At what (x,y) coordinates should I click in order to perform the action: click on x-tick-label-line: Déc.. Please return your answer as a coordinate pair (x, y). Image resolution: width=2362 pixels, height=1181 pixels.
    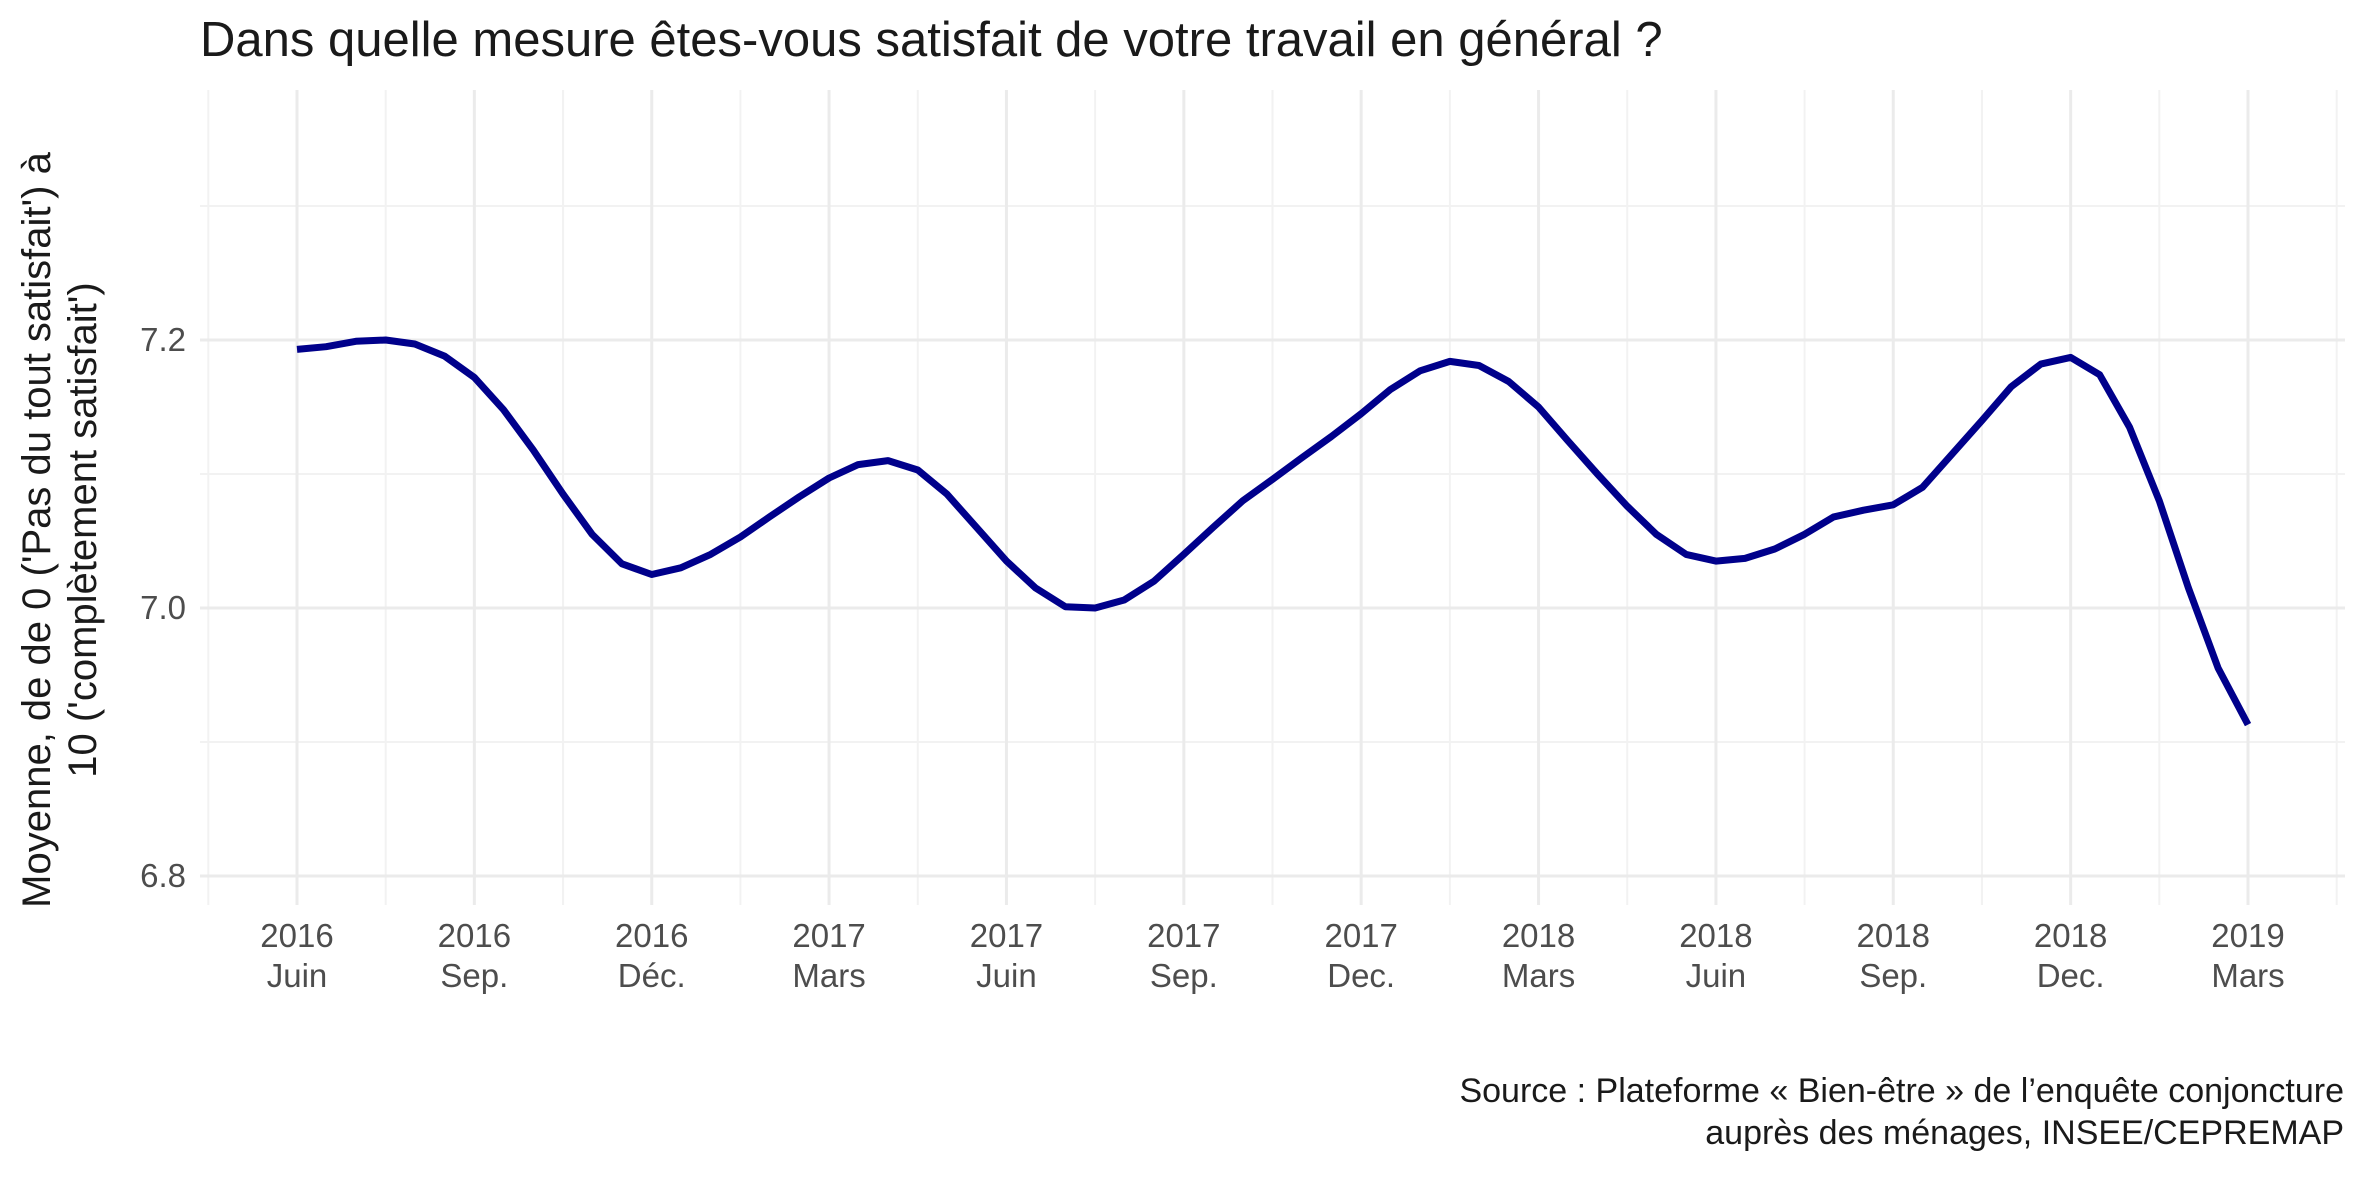
    Looking at the image, I should click on (652, 975).